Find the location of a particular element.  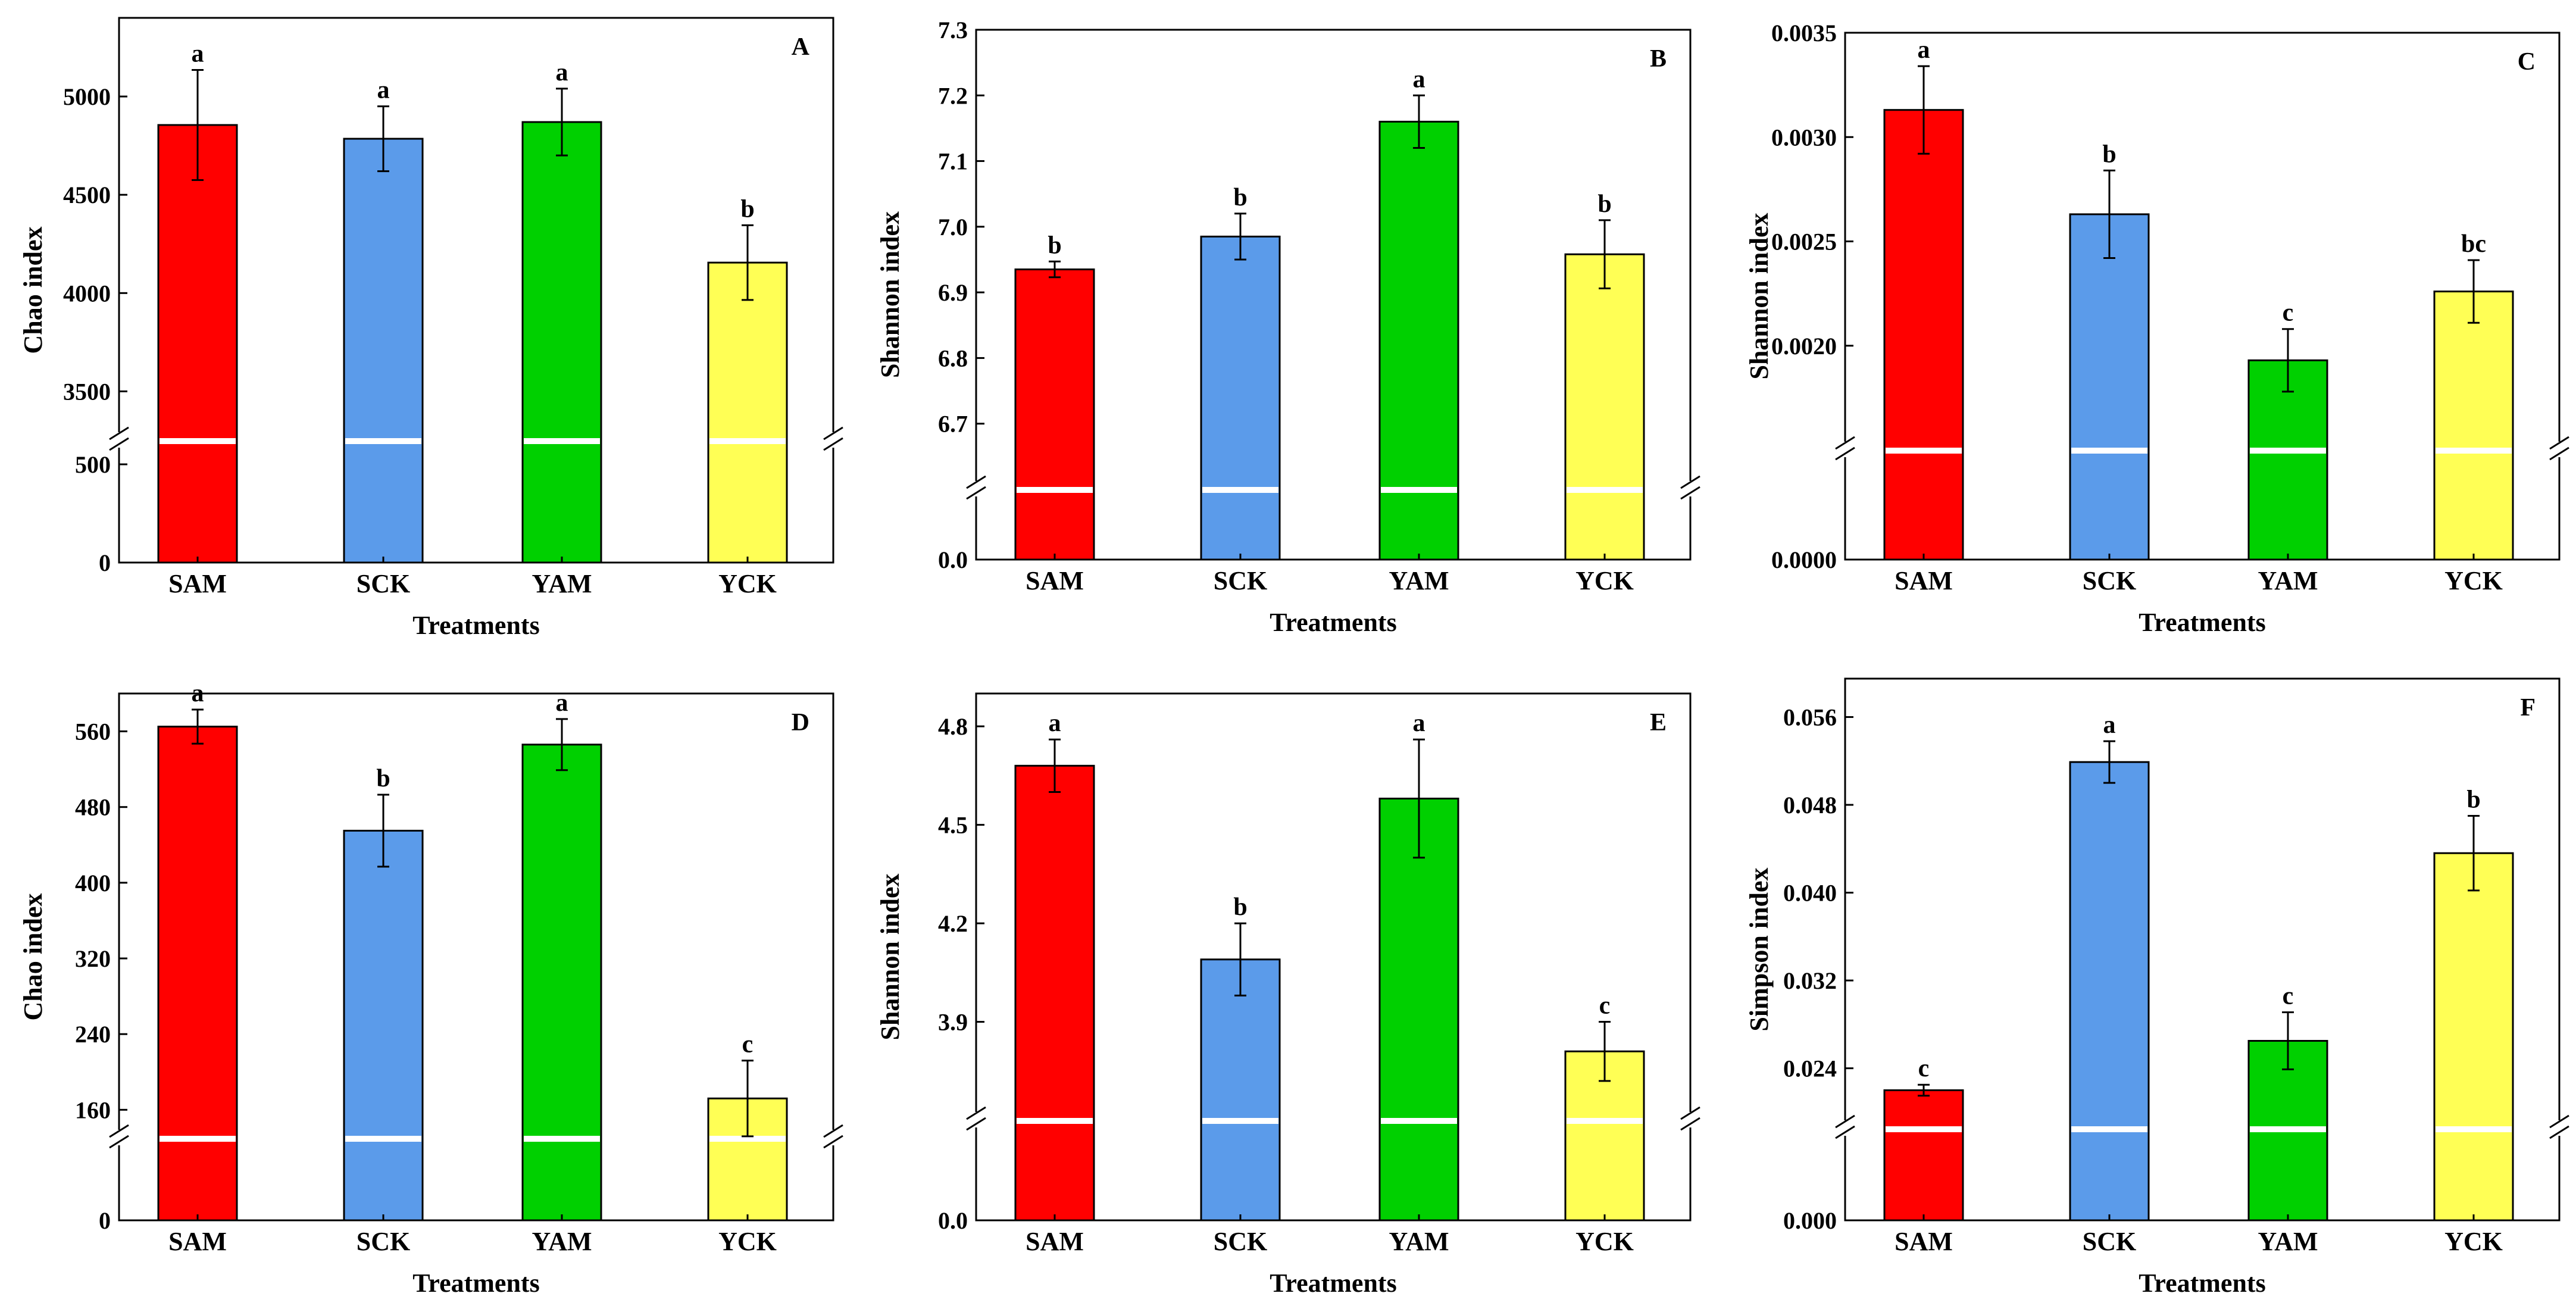

y-tick-label: 0.0020 is located at coordinates (1804, 346).